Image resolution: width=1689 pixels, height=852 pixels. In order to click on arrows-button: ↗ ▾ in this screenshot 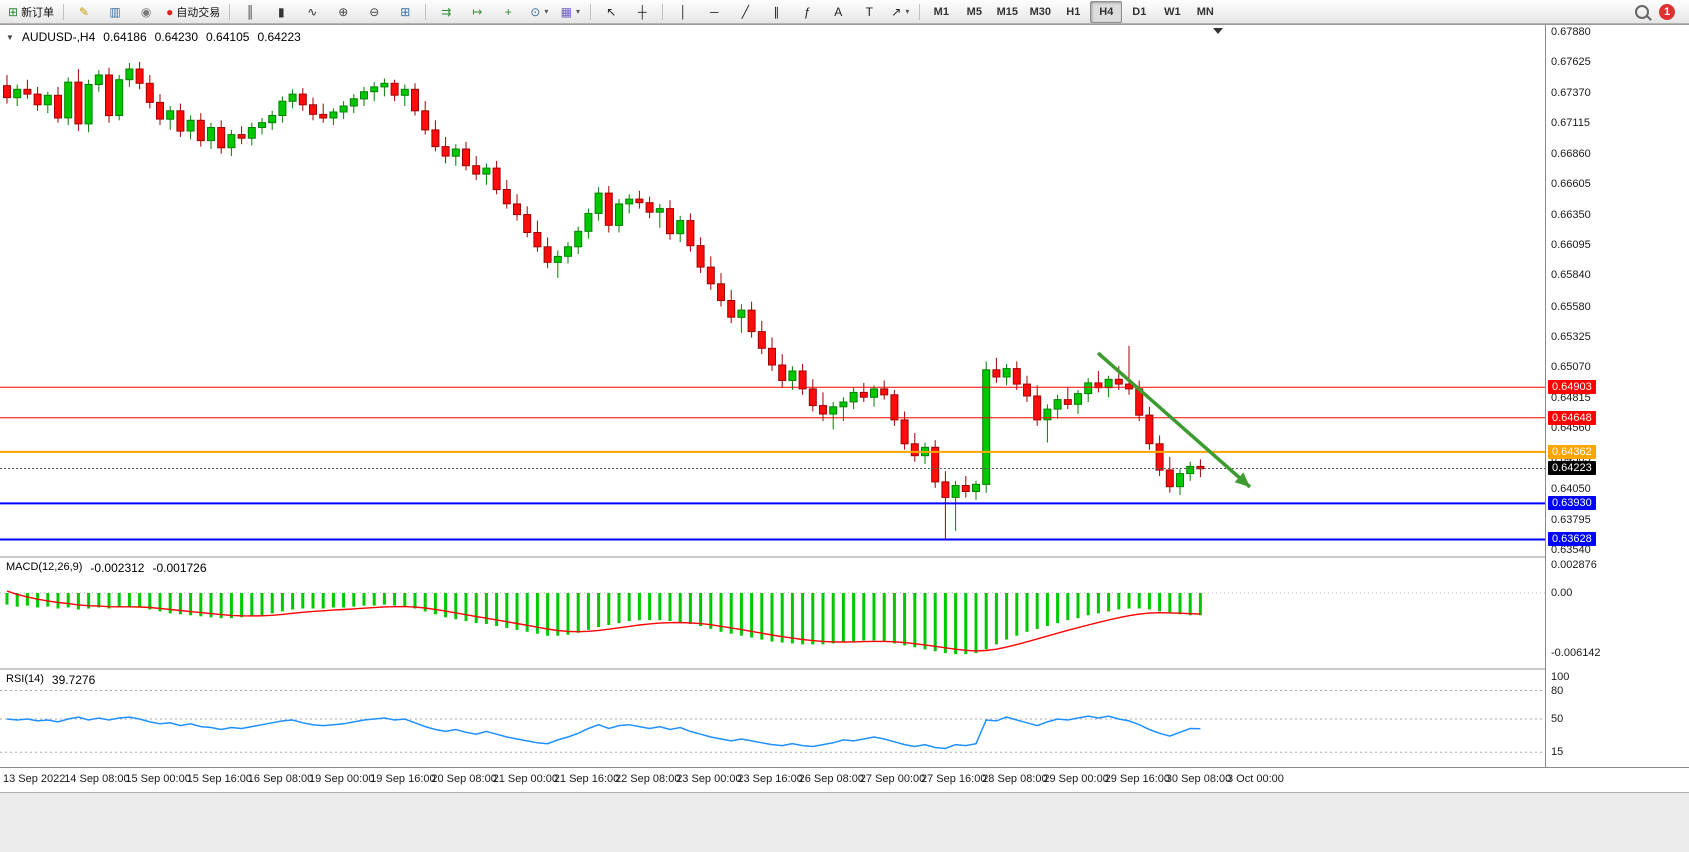, I will do `click(900, 12)`.